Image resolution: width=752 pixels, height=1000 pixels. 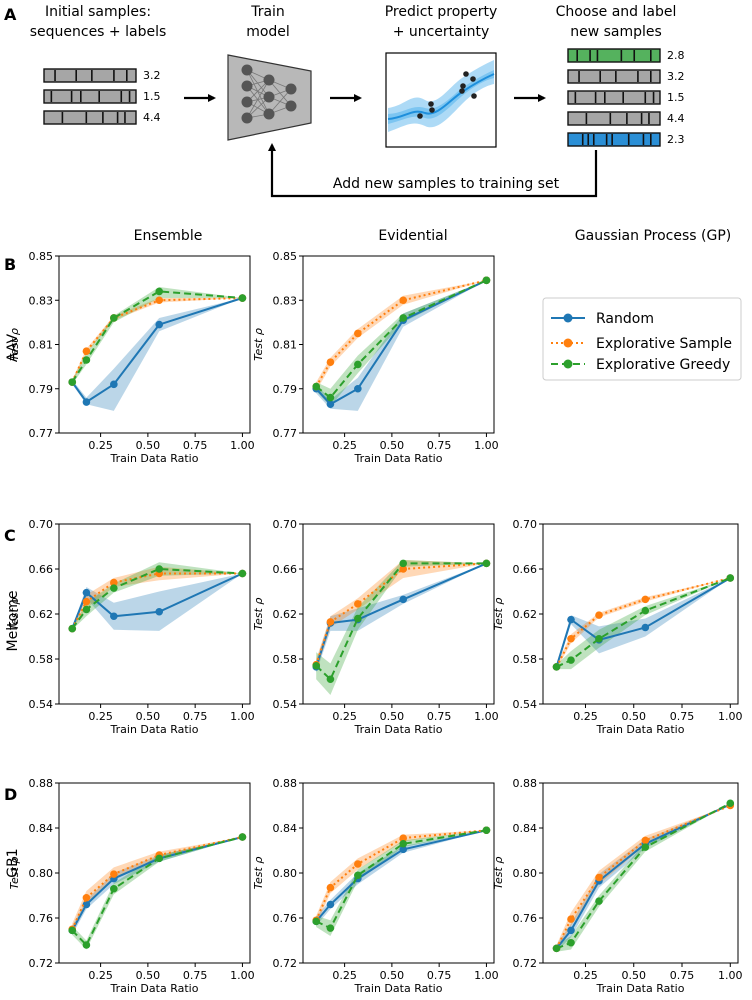 What do you see at coordinates (267, 12) in the screenshot?
I see `step2-title-line1: Train` at bounding box center [267, 12].